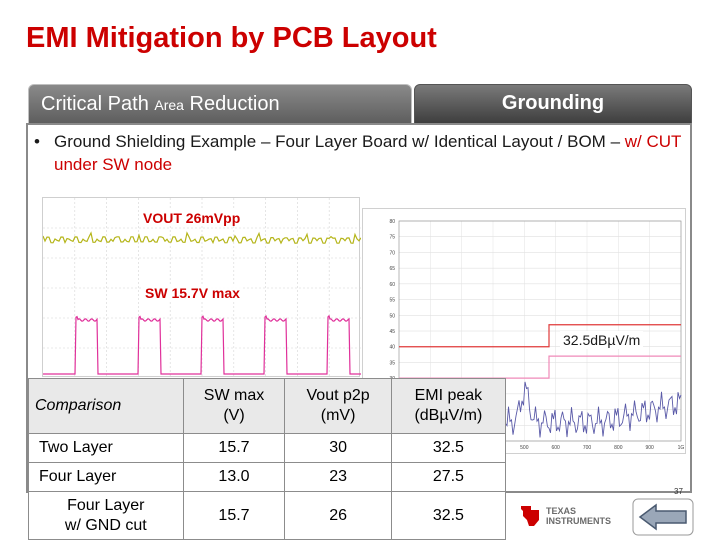 The height and width of the screenshot is (540, 720). I want to click on row-label: Two Layer, so click(106, 448).